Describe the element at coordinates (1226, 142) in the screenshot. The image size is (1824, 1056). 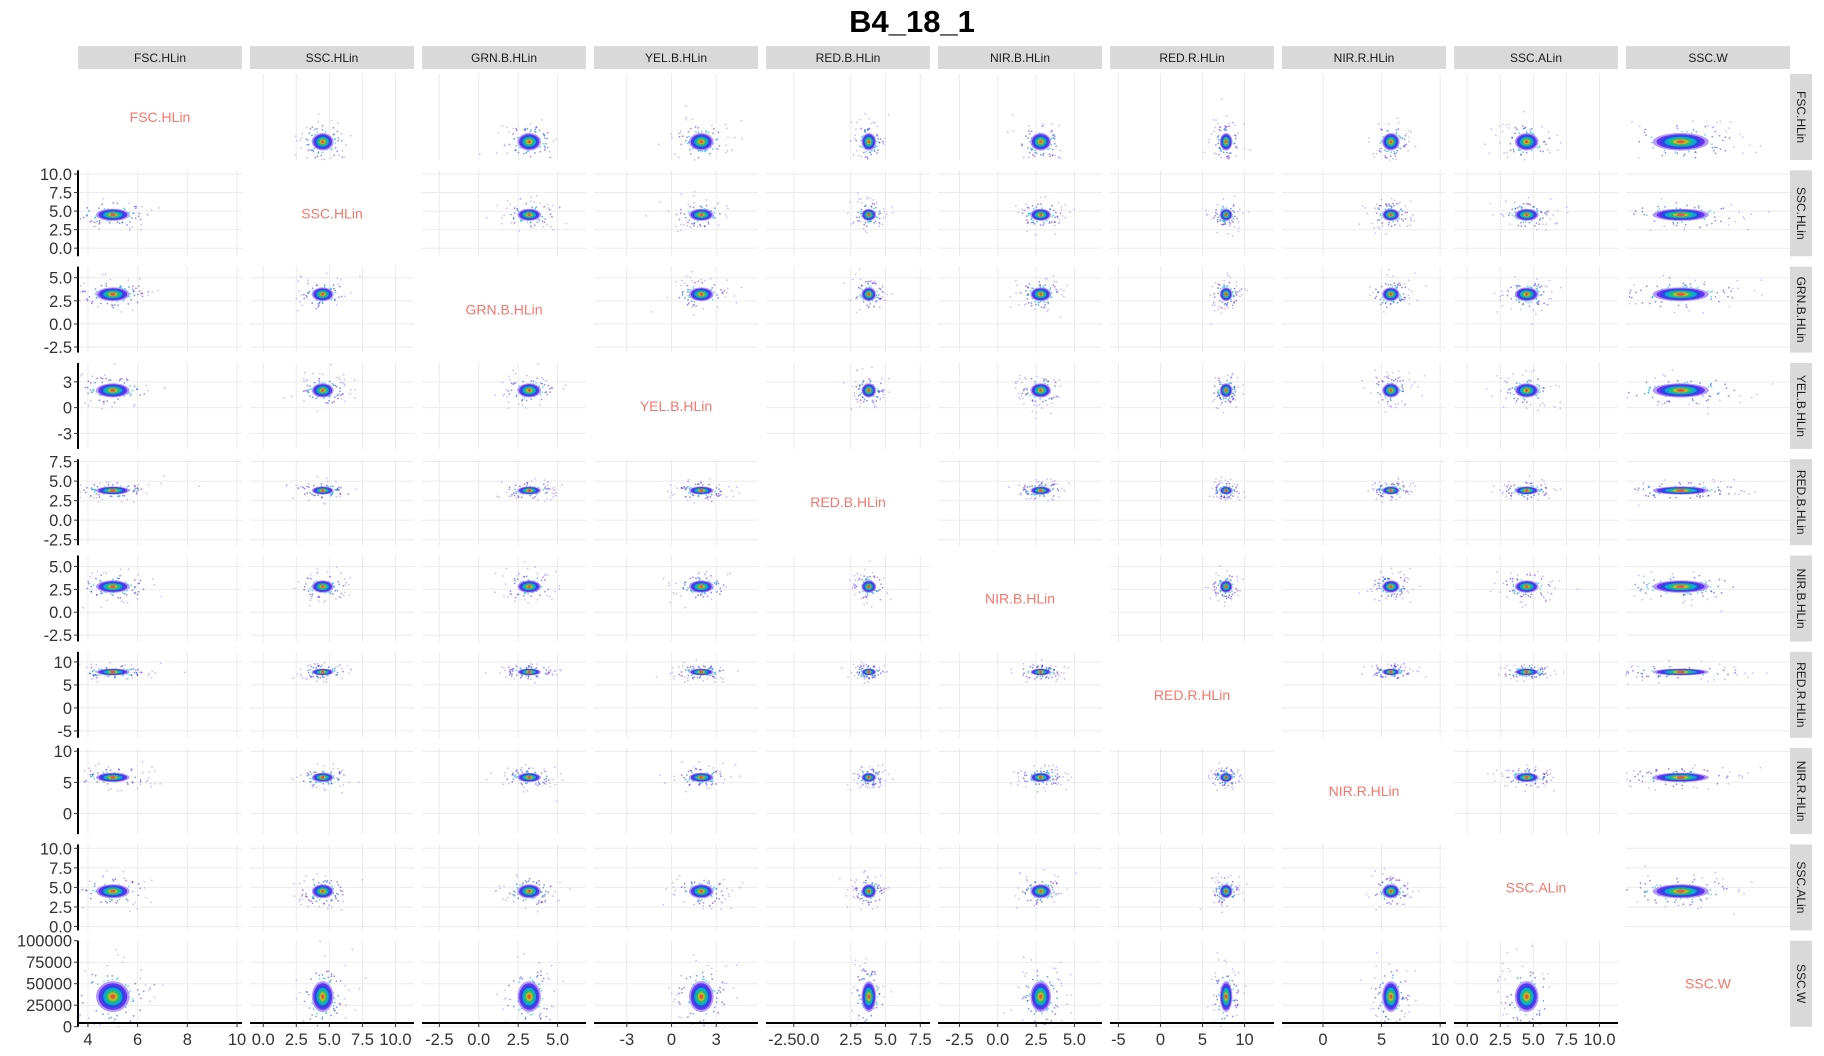
I see `density-ring` at that location.